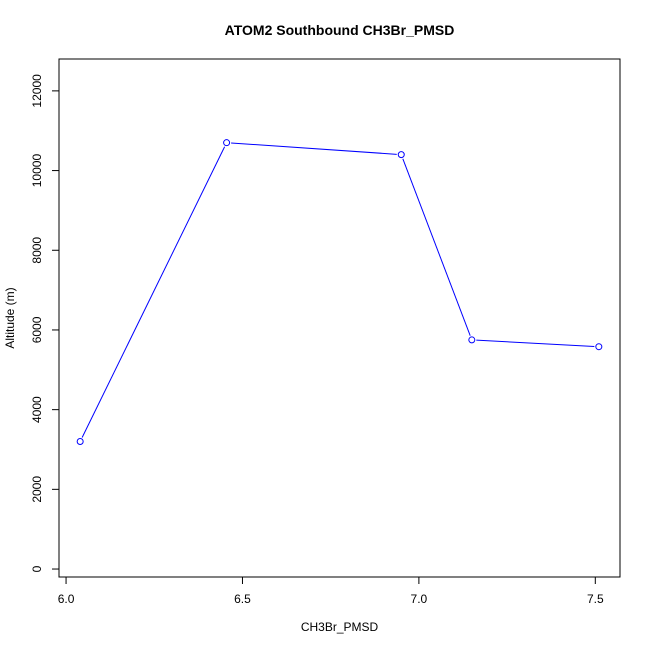 The image size is (650, 650). Describe the element at coordinates (37, 568) in the screenshot. I see `y-tick-label: 0` at that location.